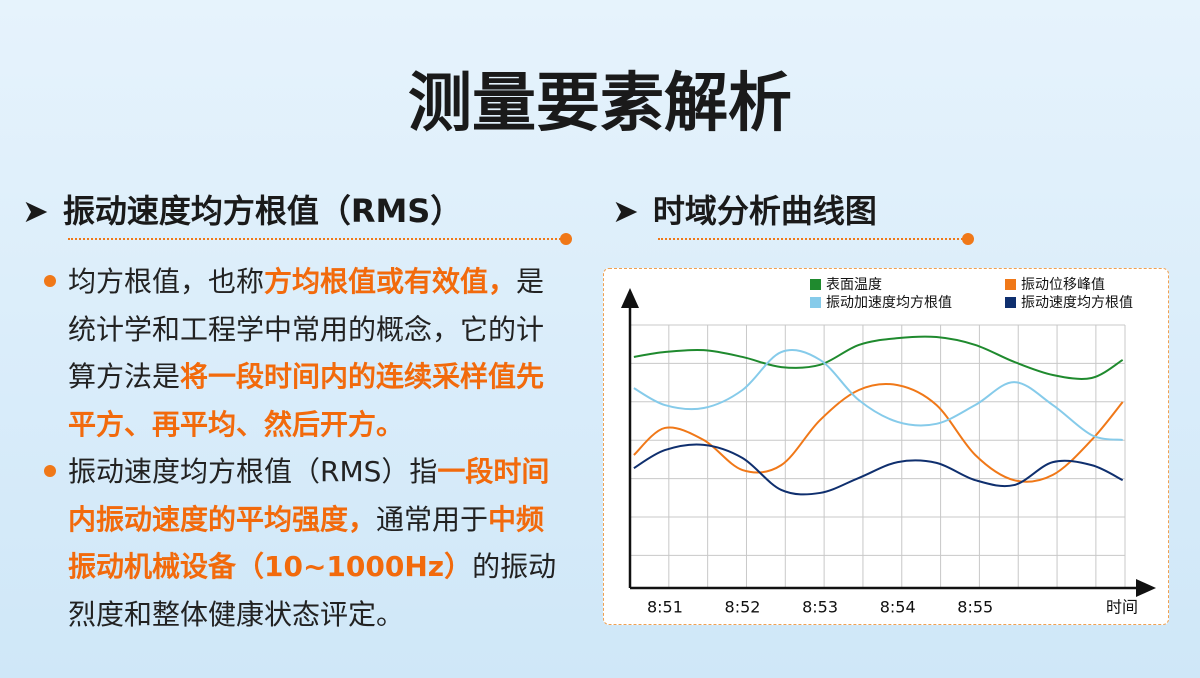 The height and width of the screenshot is (678, 1200). What do you see at coordinates (1077, 303) in the screenshot?
I see `legend-label: 振动速度均方根值` at bounding box center [1077, 303].